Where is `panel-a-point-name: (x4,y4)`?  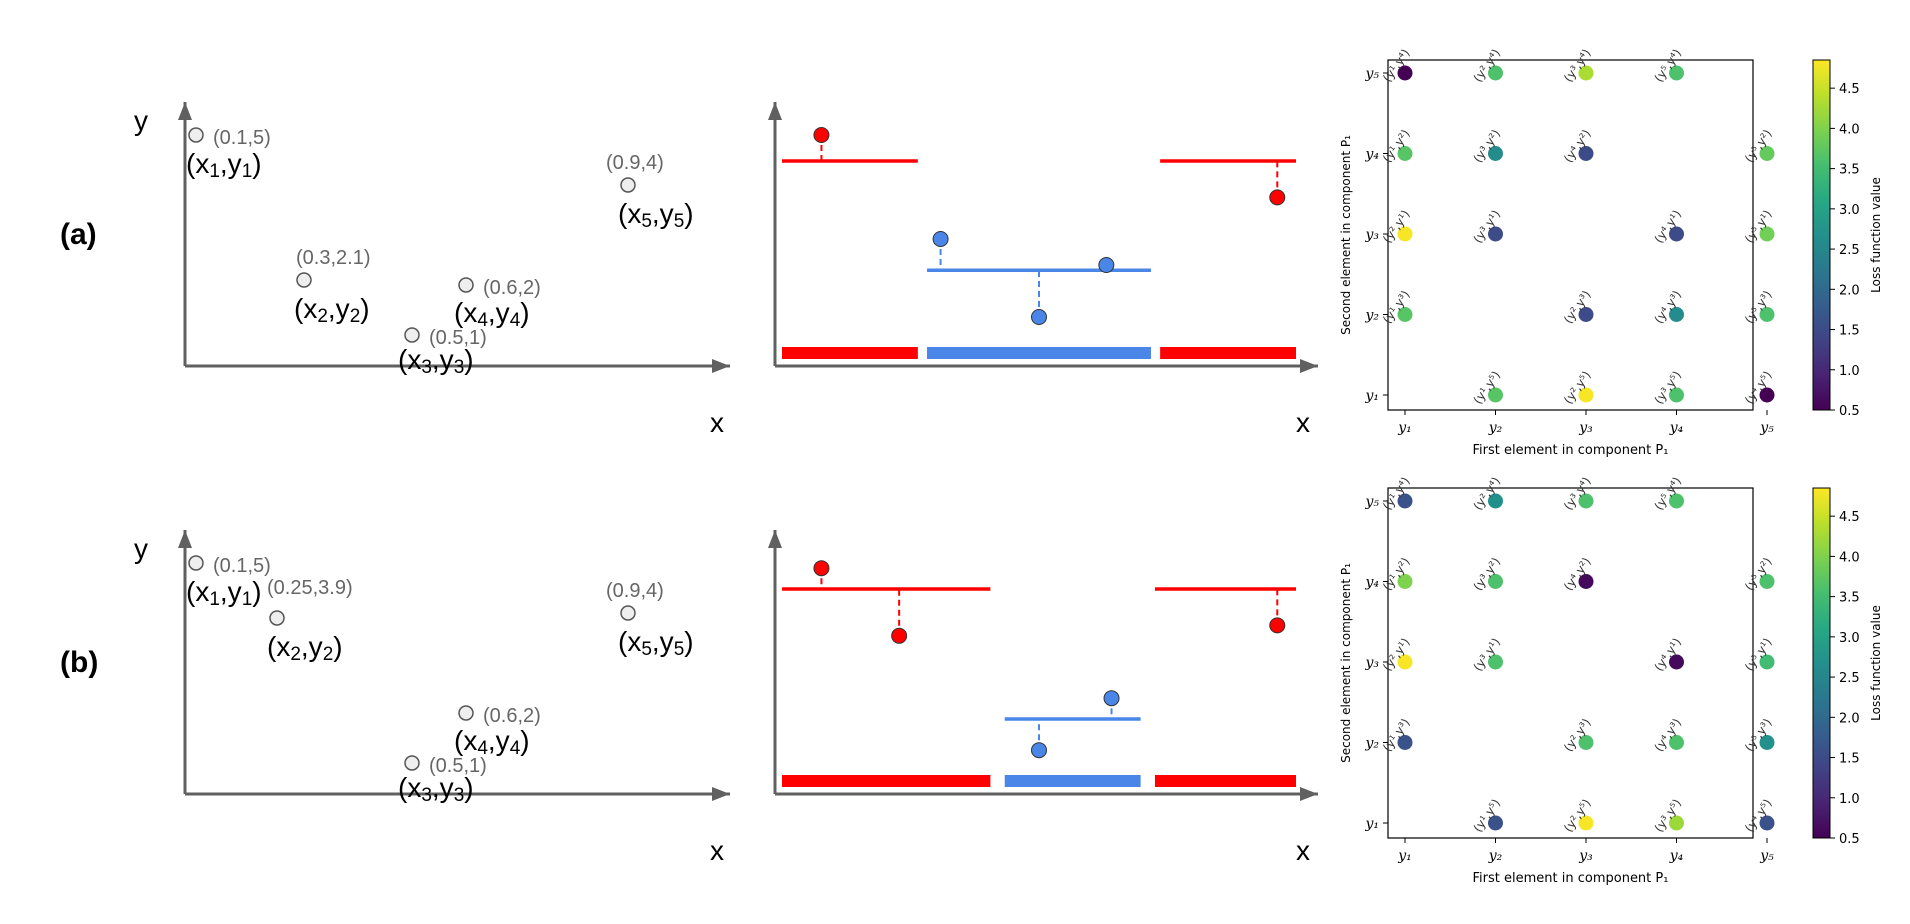 panel-a-point-name: (x4,y4) is located at coordinates (492, 314).